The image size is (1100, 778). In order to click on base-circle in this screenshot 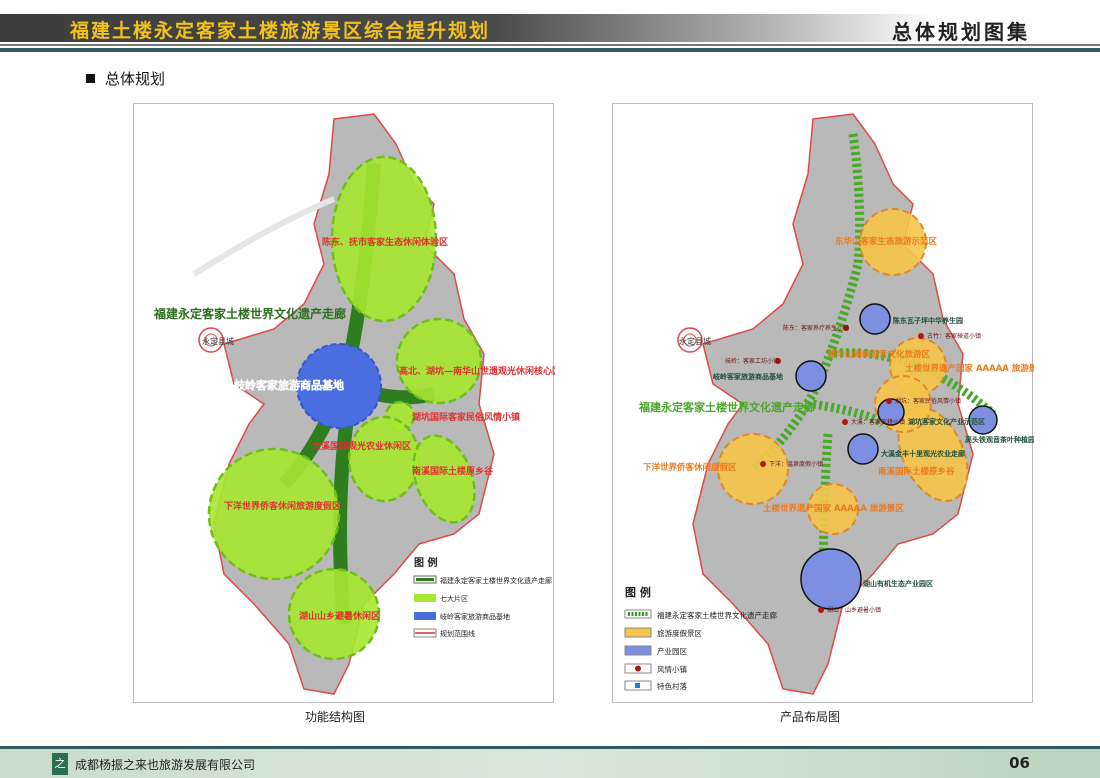, I will do `click(339, 386)`.